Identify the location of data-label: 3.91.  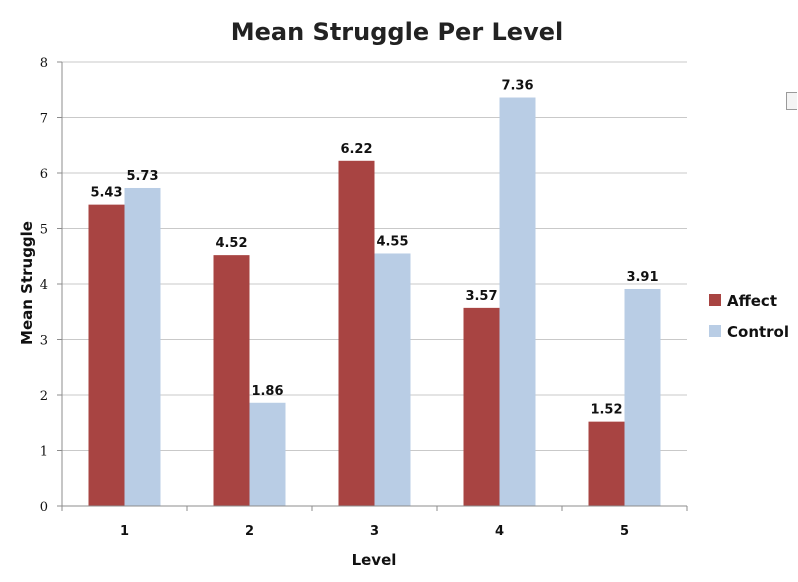
(642, 277).